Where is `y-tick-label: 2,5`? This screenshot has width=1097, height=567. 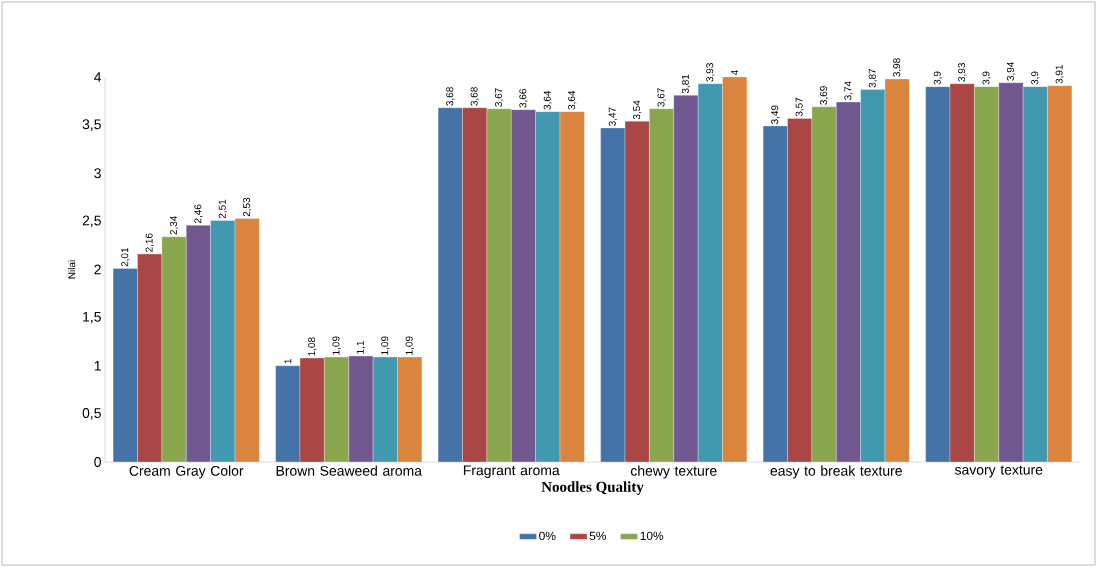
y-tick-label: 2,5 is located at coordinates (91, 221).